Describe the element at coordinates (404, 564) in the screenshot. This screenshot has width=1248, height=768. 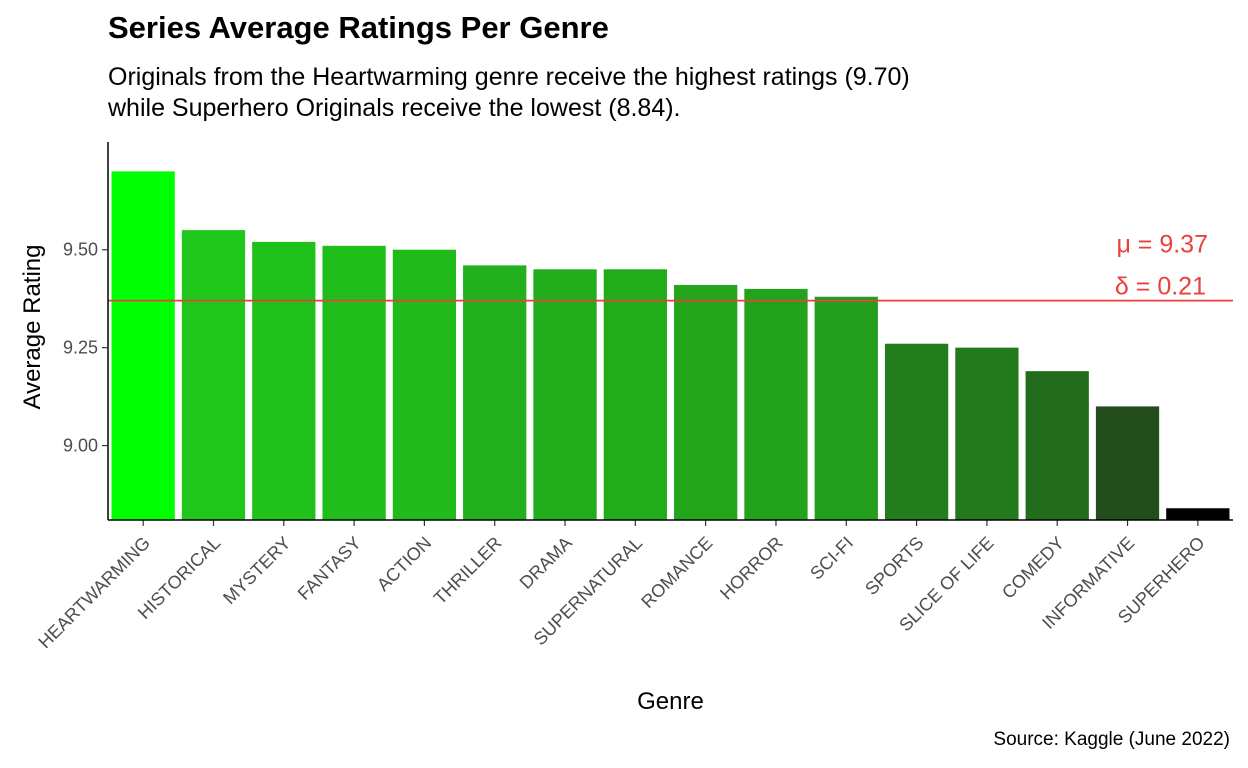
I see `x-tick-label: ACTION` at that location.